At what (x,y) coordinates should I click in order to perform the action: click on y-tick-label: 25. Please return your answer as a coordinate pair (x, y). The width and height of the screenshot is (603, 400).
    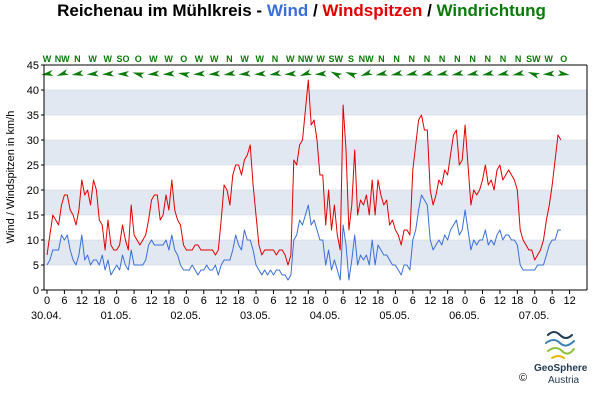
    Looking at the image, I should click on (33, 166).